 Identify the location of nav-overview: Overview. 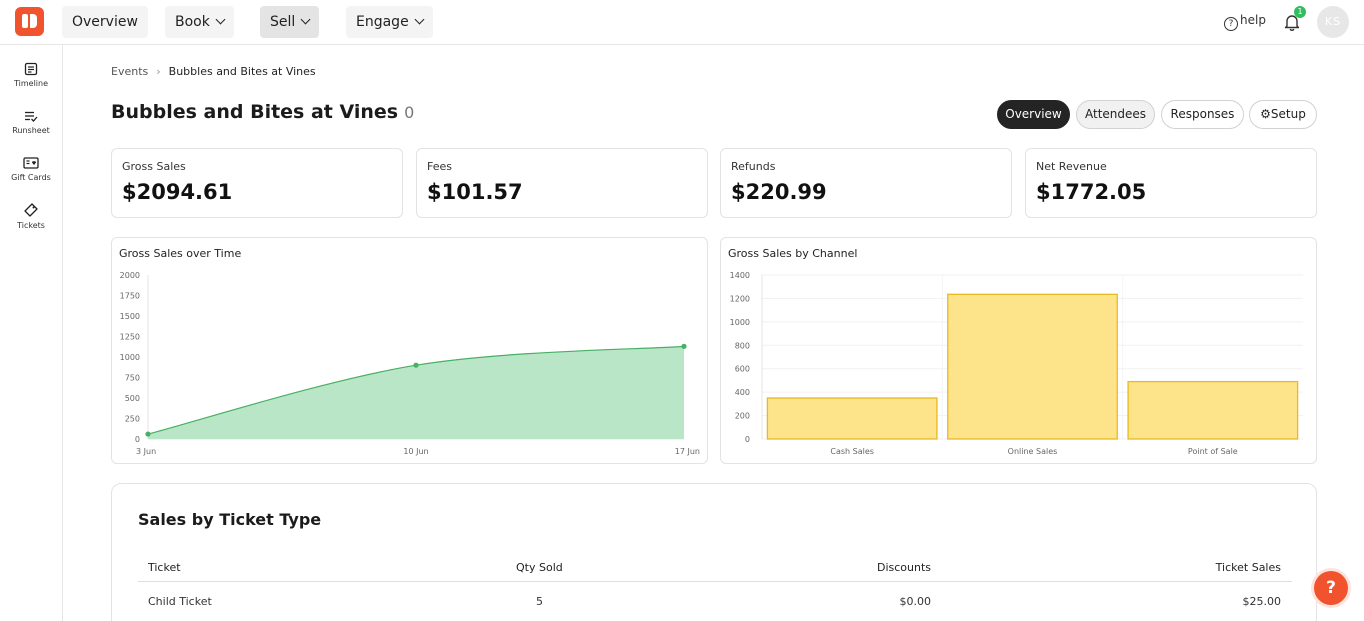
(105, 22).